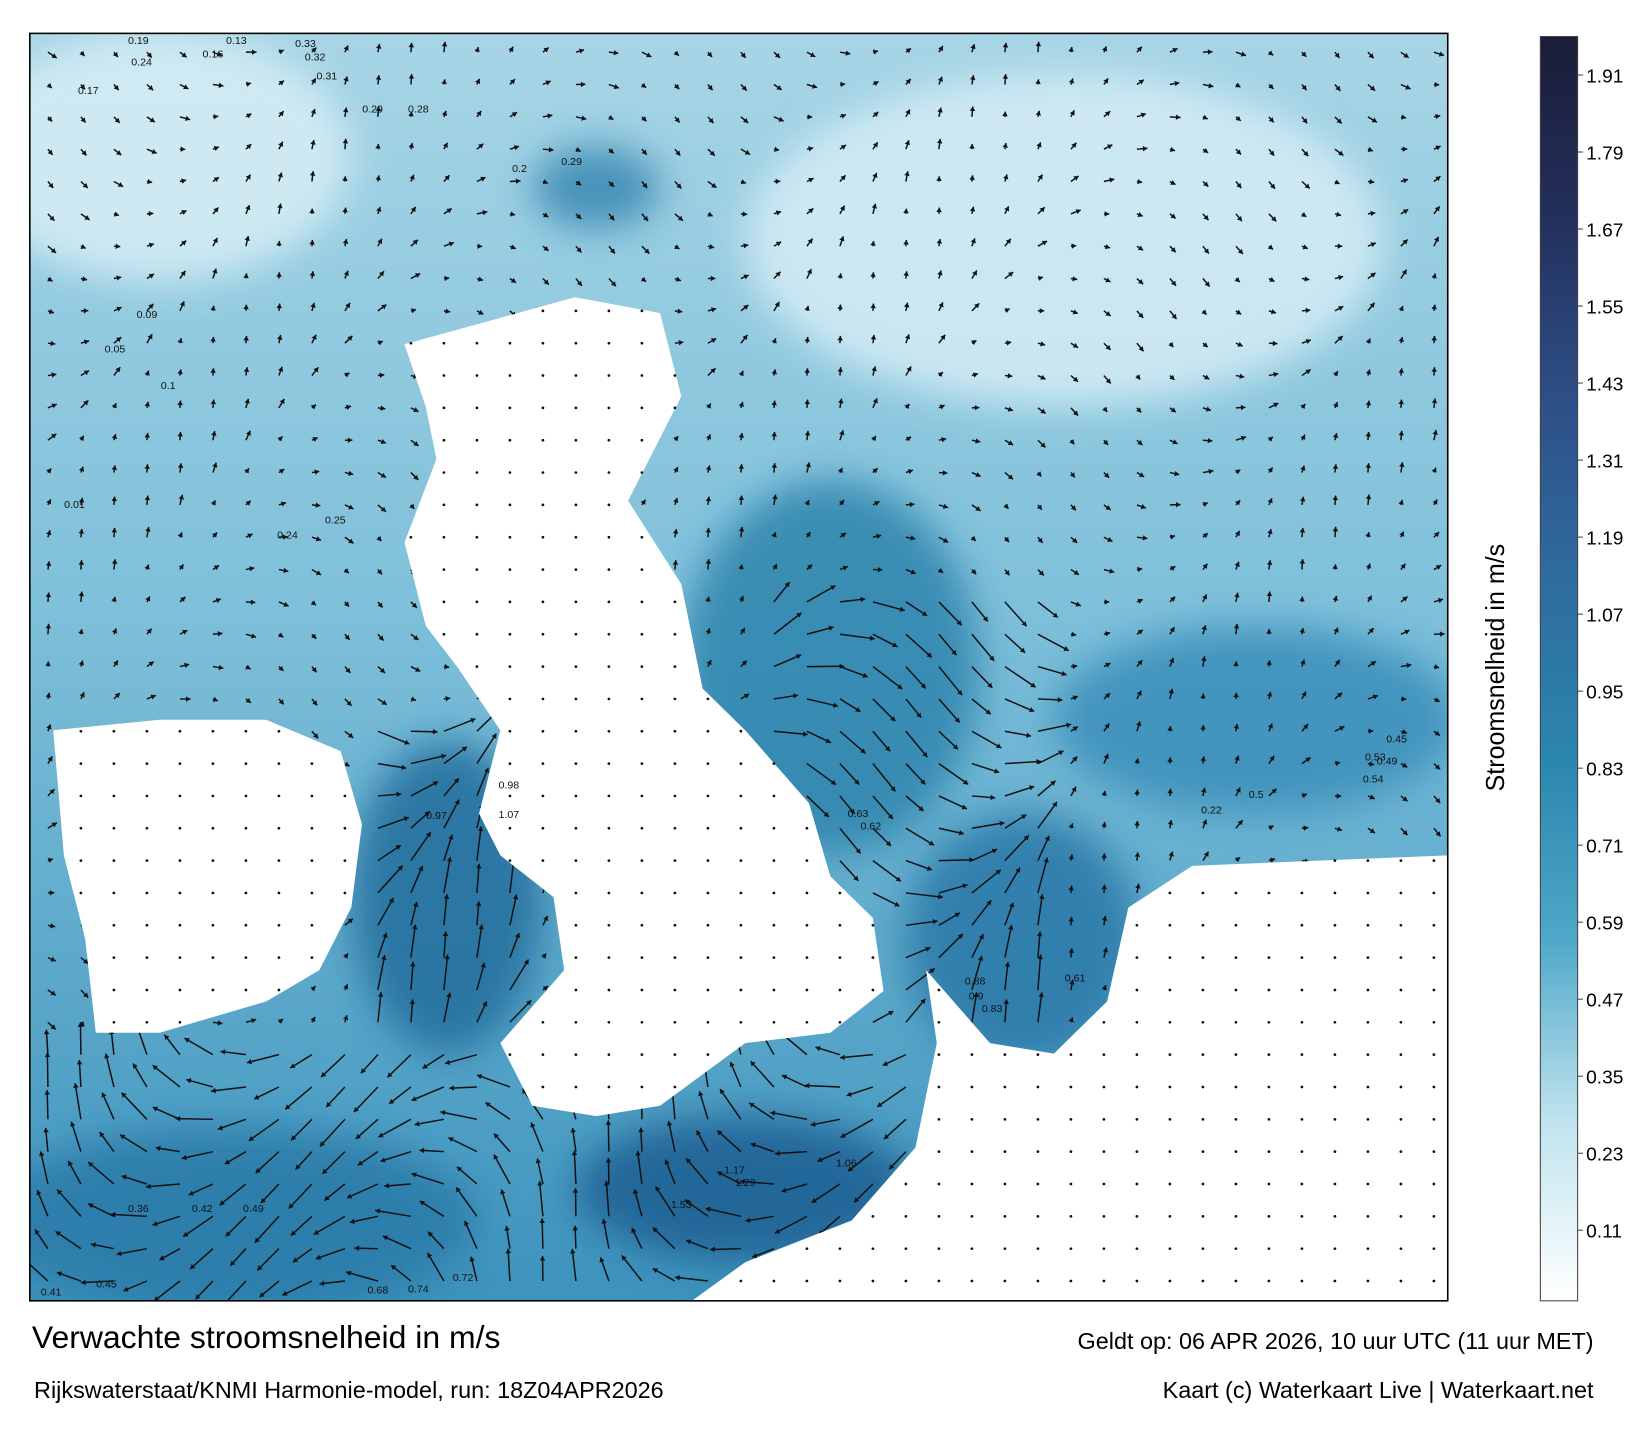 This screenshot has width=1650, height=1455. What do you see at coordinates (253, 1209) in the screenshot?
I see `speed-label: 0.49` at bounding box center [253, 1209].